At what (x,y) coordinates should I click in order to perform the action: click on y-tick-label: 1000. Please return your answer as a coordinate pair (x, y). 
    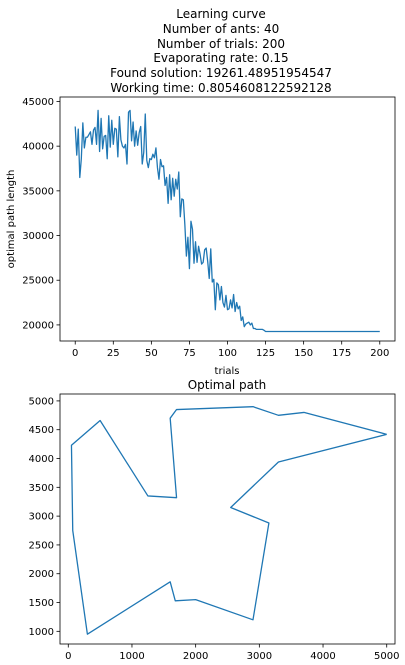
    Looking at the image, I should click on (41, 632).